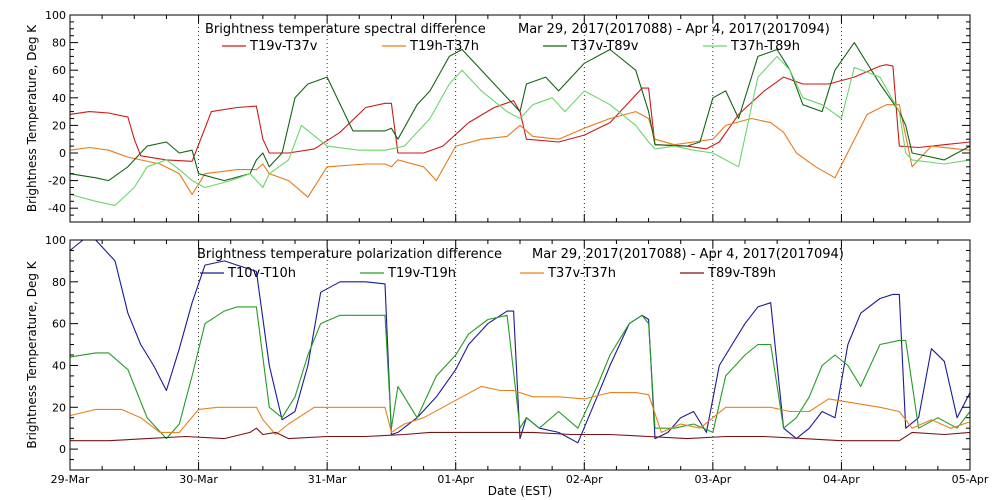  What do you see at coordinates (765, 46) in the screenshot?
I see `legend-label: T37h-T89h` at bounding box center [765, 46].